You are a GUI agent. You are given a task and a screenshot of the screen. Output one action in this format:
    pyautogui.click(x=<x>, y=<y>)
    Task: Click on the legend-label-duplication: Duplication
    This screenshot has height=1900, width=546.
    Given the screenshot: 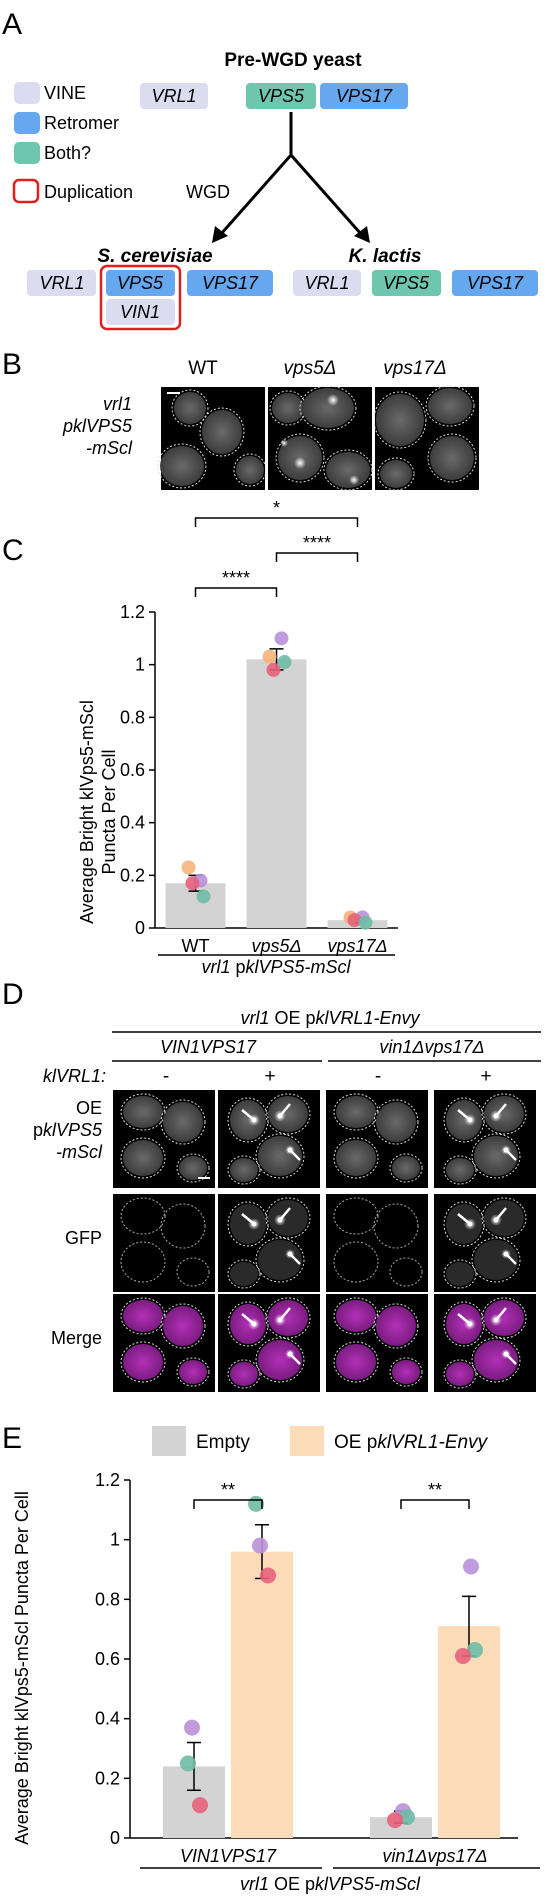 What is the action you would take?
    pyautogui.click(x=88, y=192)
    